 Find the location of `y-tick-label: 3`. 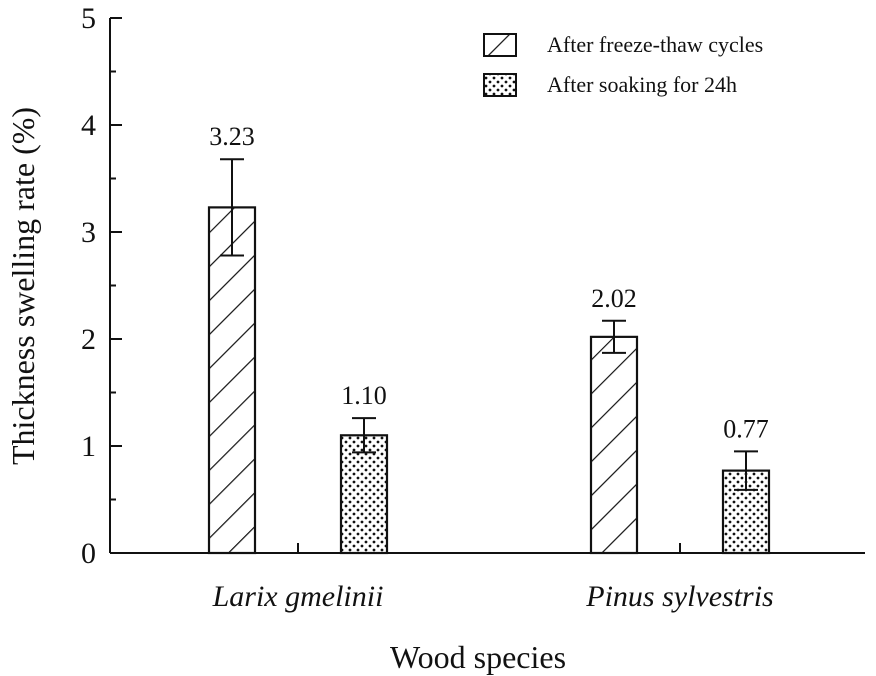

y-tick-label: 3 is located at coordinates (88, 232).